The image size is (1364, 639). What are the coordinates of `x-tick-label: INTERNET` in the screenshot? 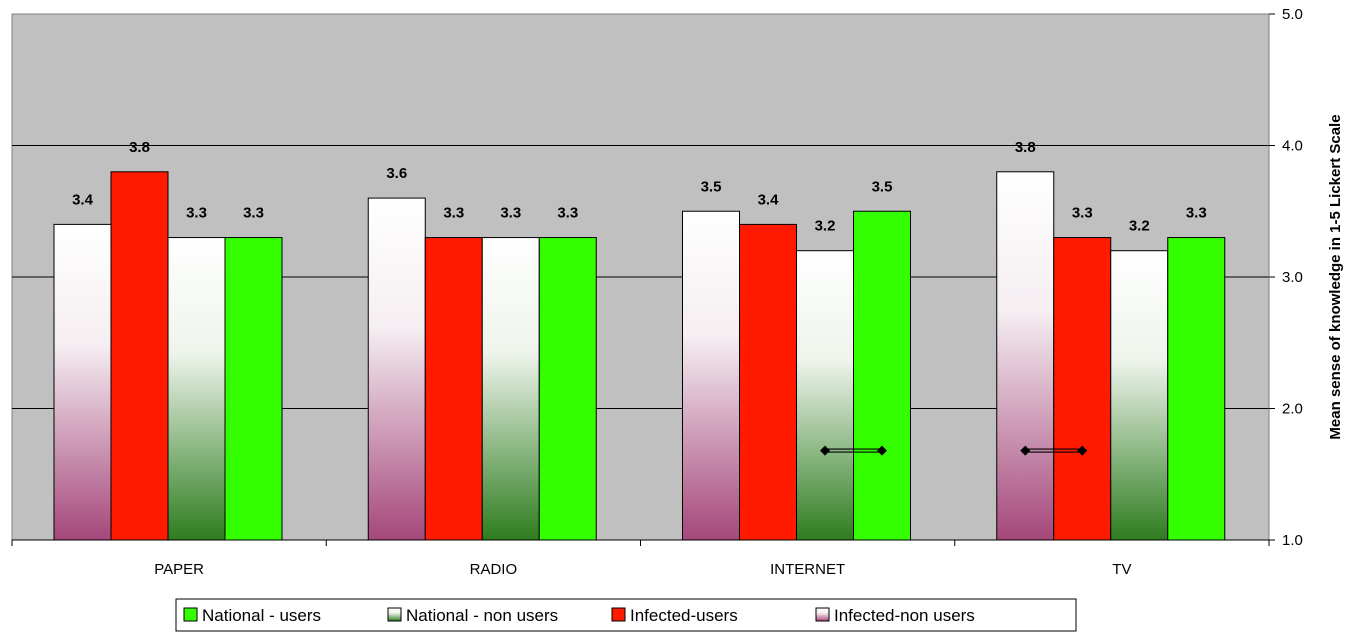 It's located at (807, 569).